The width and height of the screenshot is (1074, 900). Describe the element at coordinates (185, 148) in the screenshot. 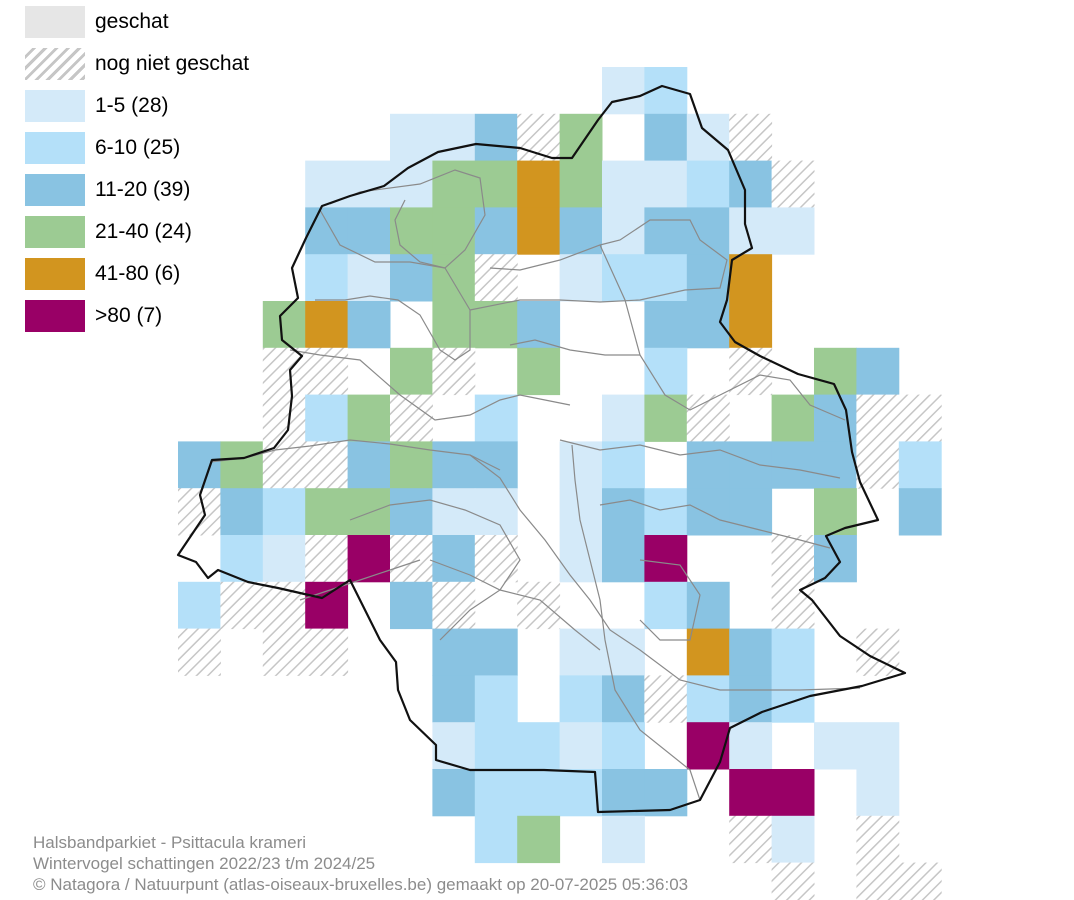

I see `legend-item-6-10: 6-10 (25)` at that location.